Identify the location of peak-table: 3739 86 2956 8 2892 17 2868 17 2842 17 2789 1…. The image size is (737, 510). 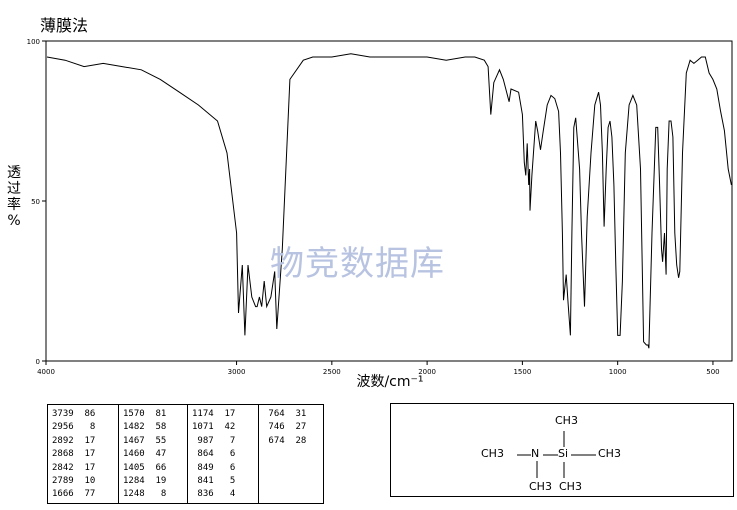
(185, 454).